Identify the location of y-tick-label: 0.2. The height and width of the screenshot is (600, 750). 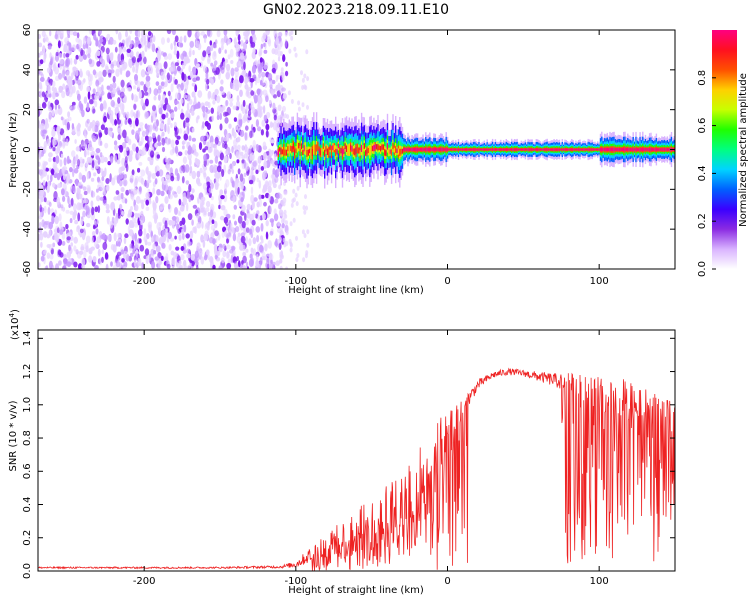
(27, 538).